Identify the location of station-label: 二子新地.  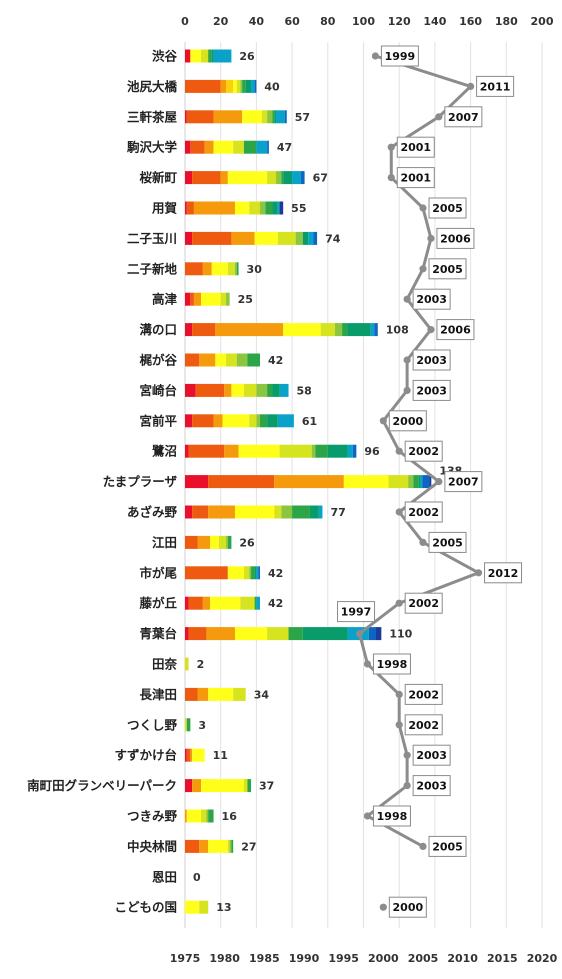
(152, 268).